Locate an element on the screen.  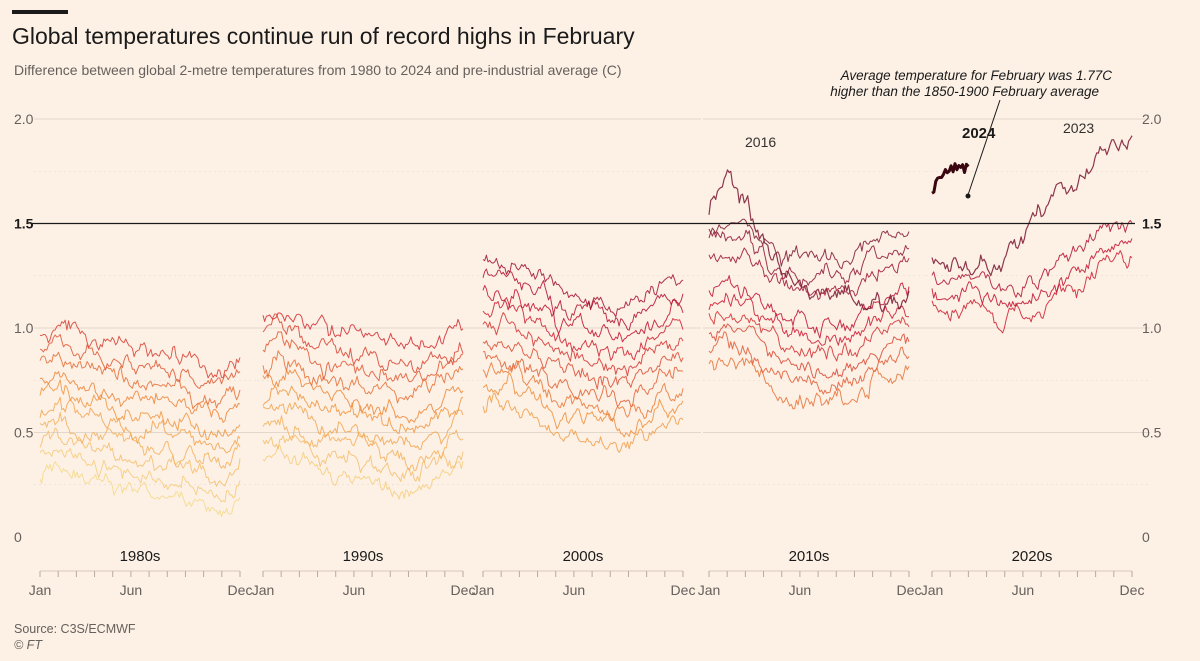
series-line-1989 is located at coordinates (140, 349).